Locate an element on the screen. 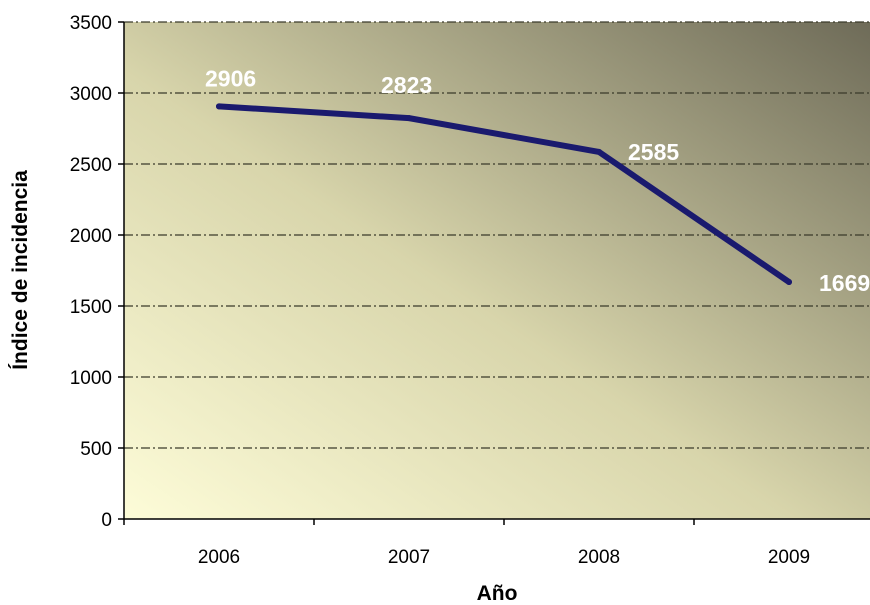  y-tick-label-0: 0 is located at coordinates (106, 520).